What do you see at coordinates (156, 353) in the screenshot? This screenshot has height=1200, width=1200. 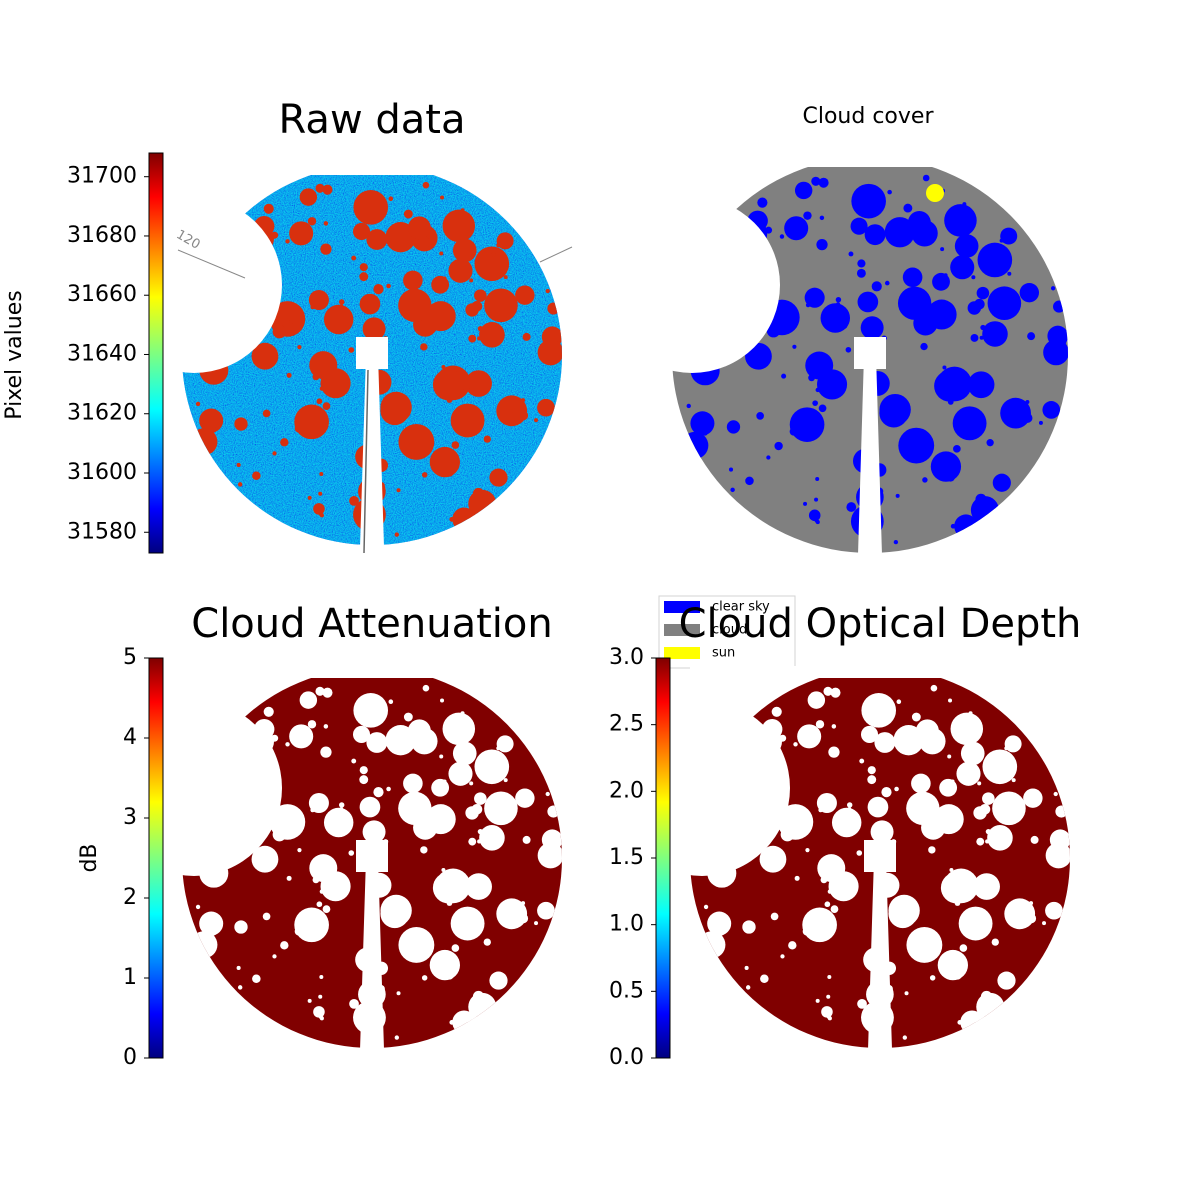 I see `colorbar` at bounding box center [156, 353].